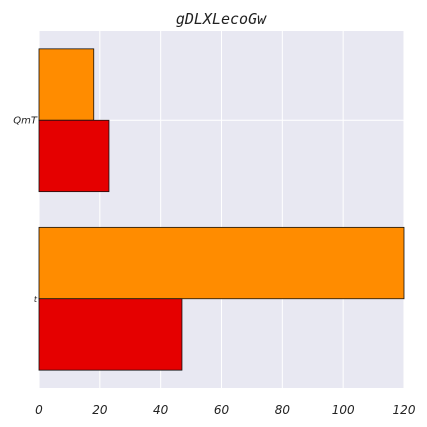 Image resolution: width=427 pixels, height=427 pixels. I want to click on y-tick-label: QmT, so click(25, 120).